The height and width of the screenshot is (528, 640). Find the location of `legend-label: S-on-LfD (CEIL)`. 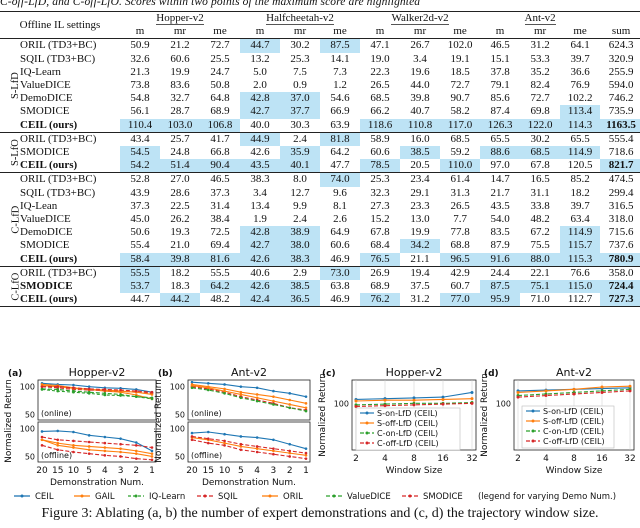

legend-label: S-on-LfD (CEIL) is located at coordinates (407, 413).